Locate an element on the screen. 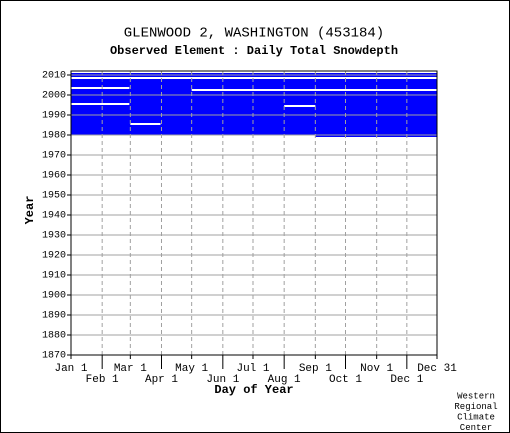  y-tick-label: 1960 is located at coordinates (54, 176).